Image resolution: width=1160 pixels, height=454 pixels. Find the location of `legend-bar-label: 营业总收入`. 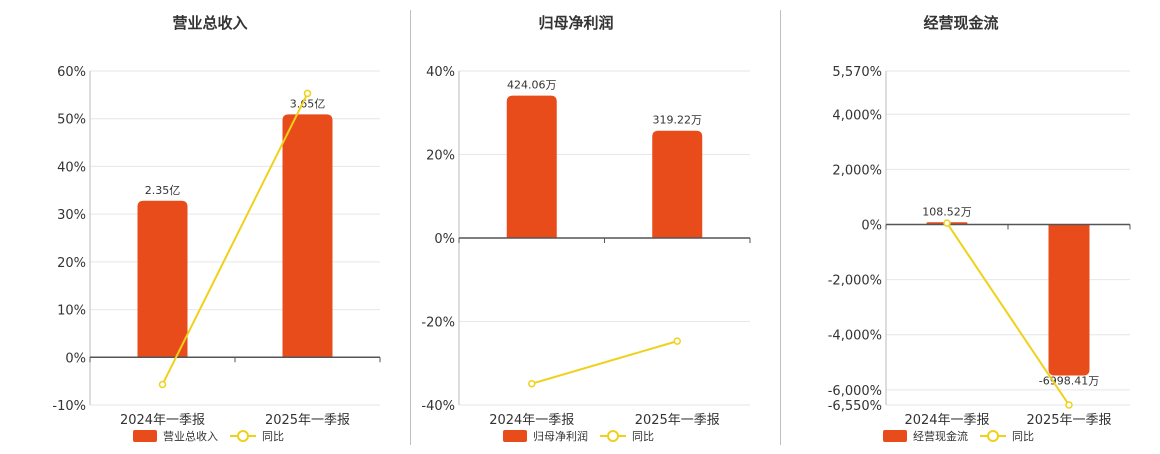

legend-bar-label: 营业总收入 is located at coordinates (190, 436).